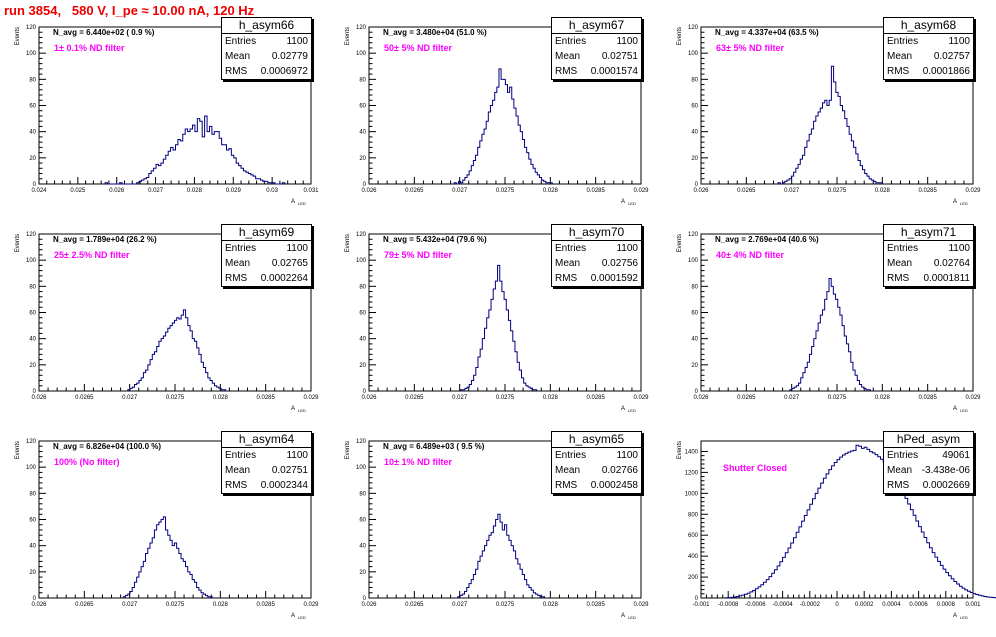  I want to click on filter-annotation: 40± 4% ND filter, so click(750, 255).